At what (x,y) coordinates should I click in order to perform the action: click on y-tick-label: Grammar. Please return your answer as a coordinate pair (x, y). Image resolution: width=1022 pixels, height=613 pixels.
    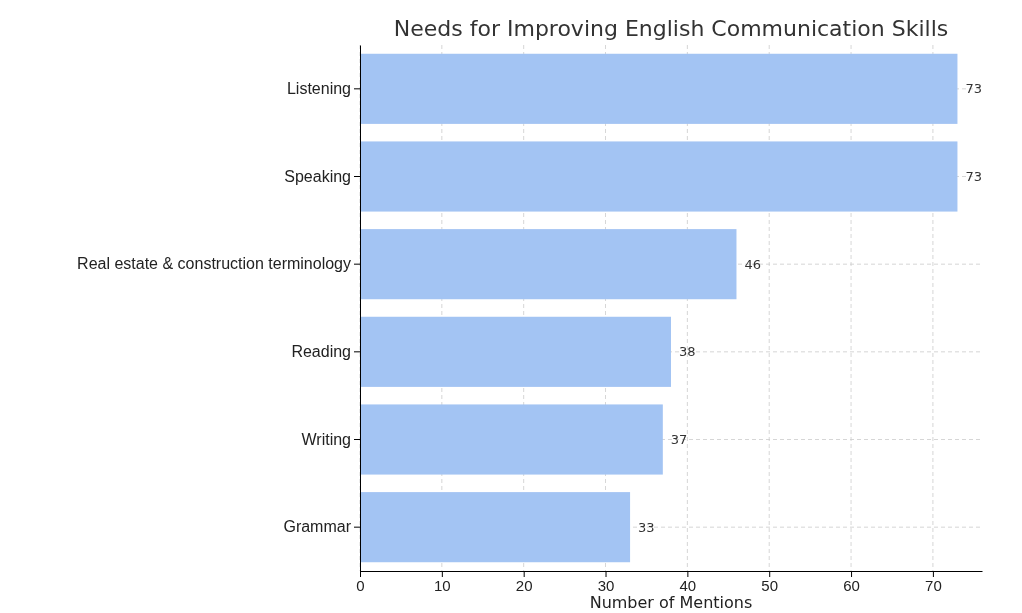
    Looking at the image, I should click on (317, 527).